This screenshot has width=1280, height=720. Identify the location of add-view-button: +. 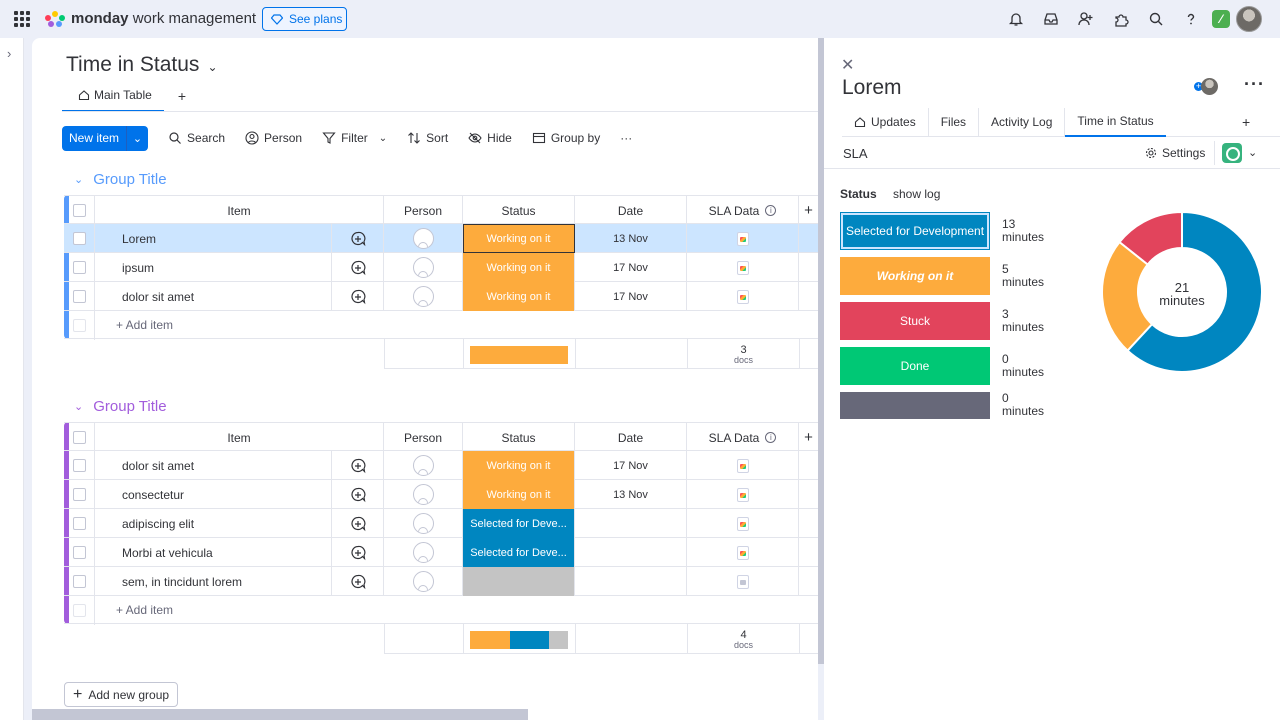
(182, 96).